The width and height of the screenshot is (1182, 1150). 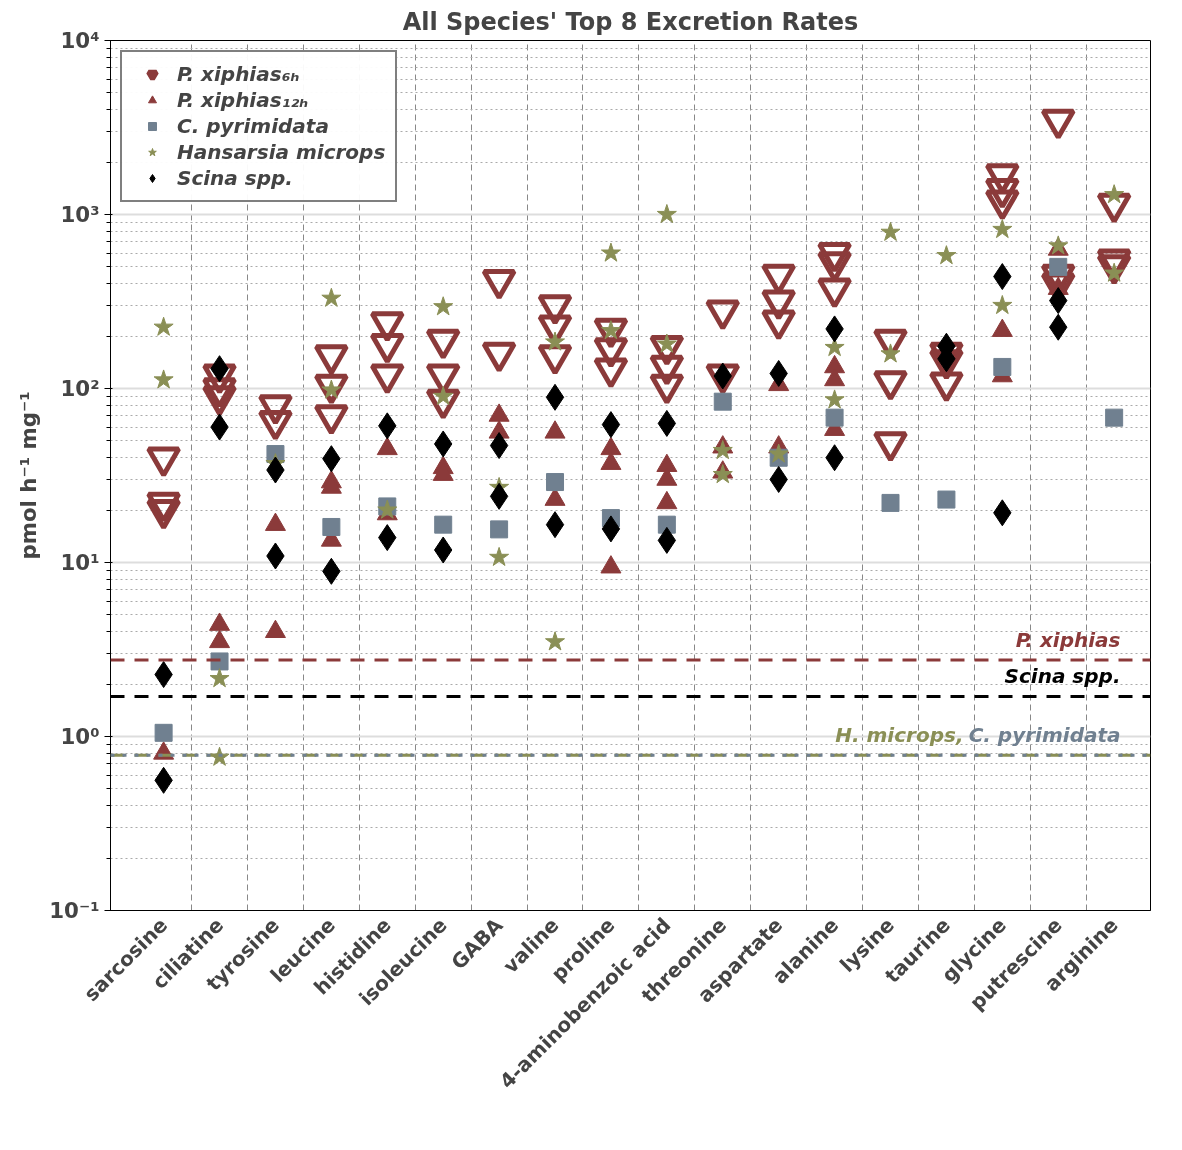 What do you see at coordinates (29, 475) in the screenshot?
I see `y-axis-title: pmol h⁻¹ mg⁻¹` at bounding box center [29, 475].